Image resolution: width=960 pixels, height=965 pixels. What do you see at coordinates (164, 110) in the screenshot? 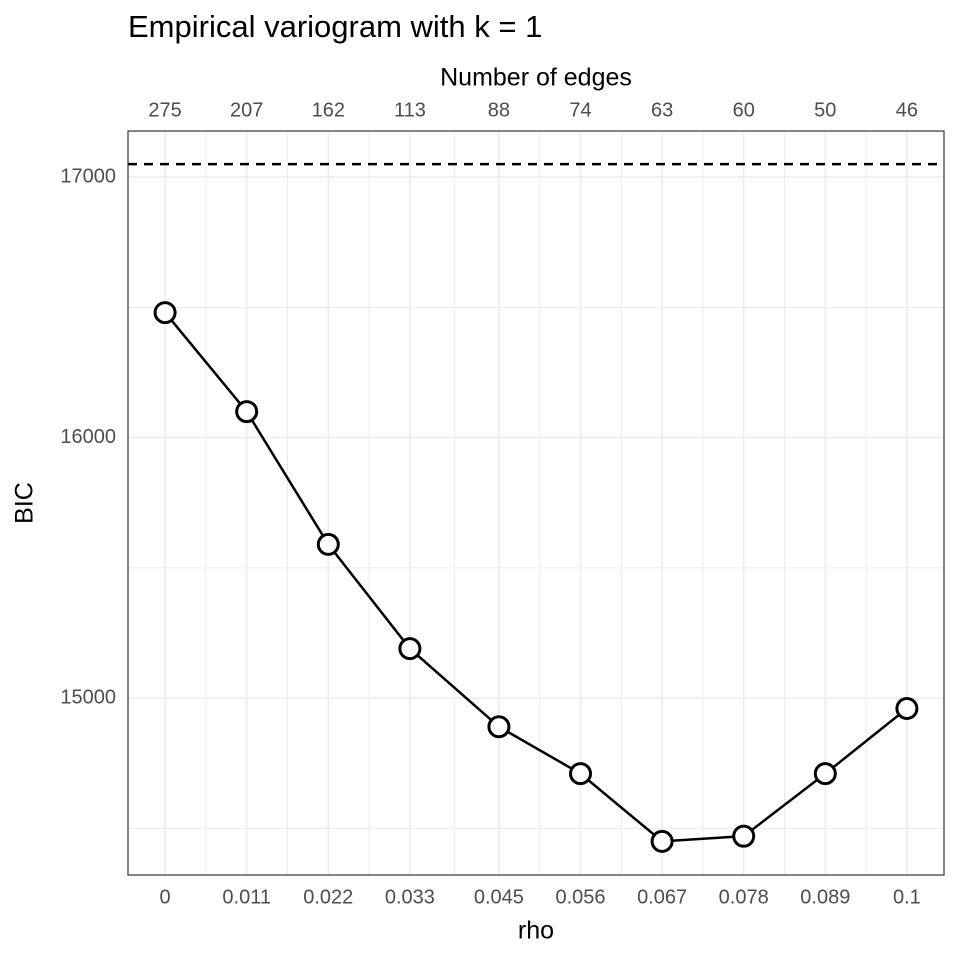
I see `x2-tick-label: 275` at bounding box center [164, 110].